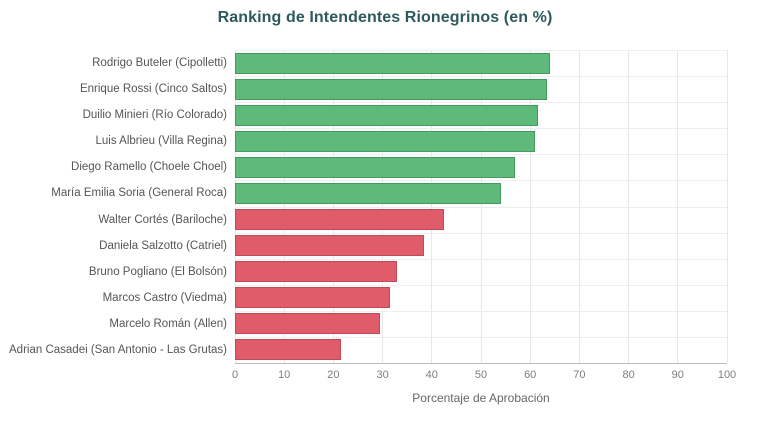  What do you see at coordinates (530, 375) in the screenshot?
I see `x-tick-label: 60` at bounding box center [530, 375].